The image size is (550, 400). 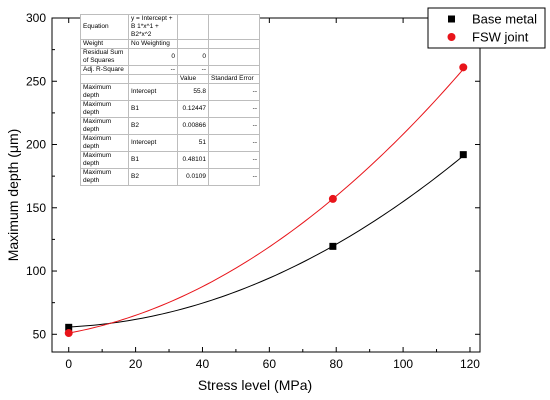 What do you see at coordinates (153, 27) in the screenshot?
I see `table-cell: y = Intercept + B 1*x^1 + B2*x^2` at bounding box center [153, 27].